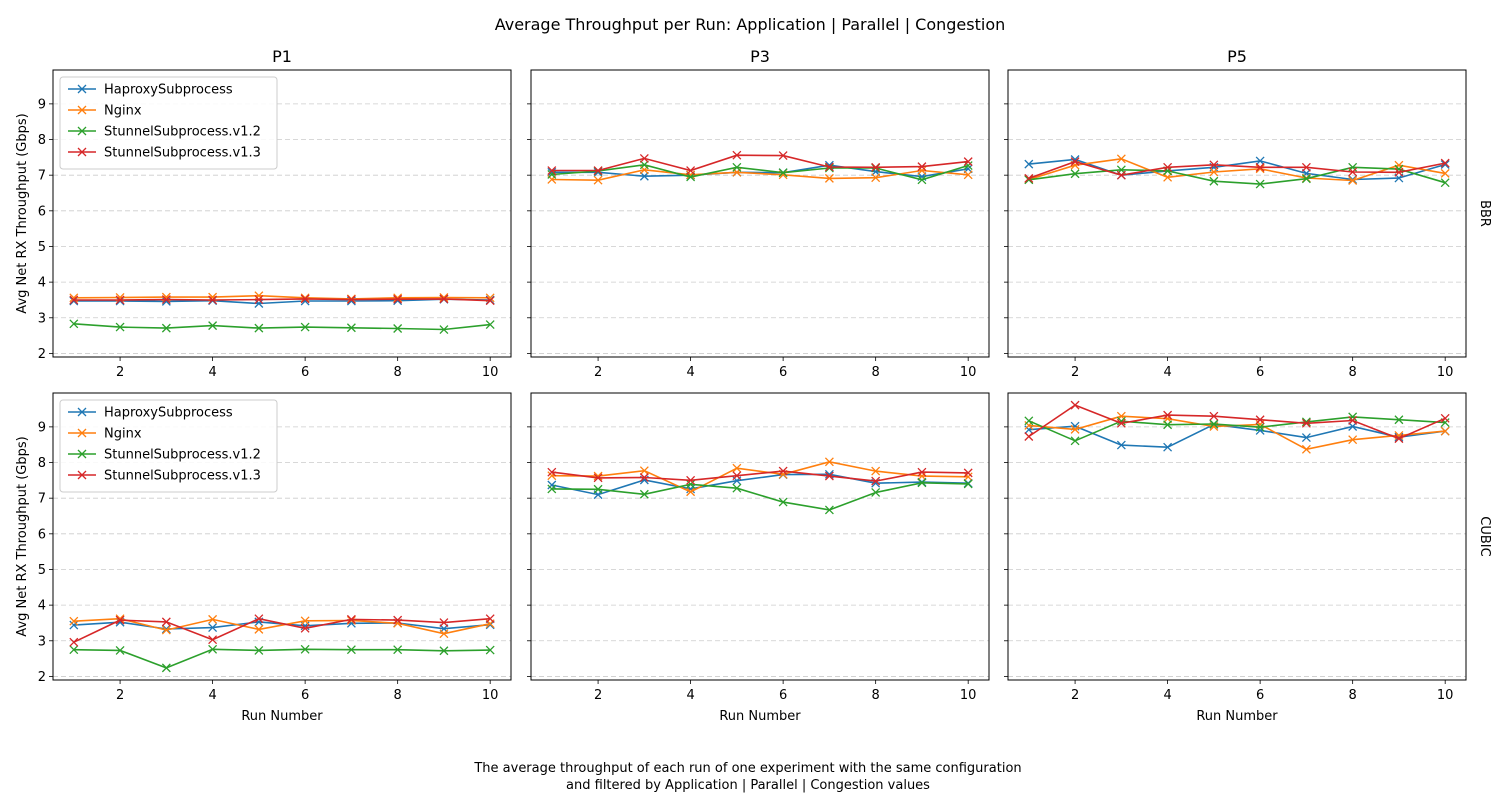  What do you see at coordinates (120, 695) in the screenshot?
I see `x-tick-label: 2` at bounding box center [120, 695].